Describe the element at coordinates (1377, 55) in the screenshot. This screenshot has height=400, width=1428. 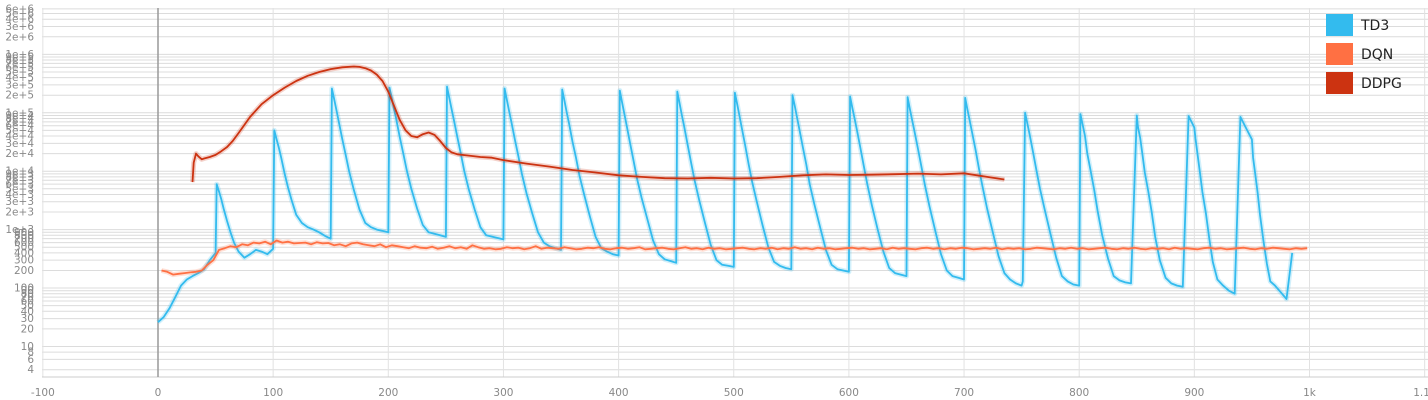
I see `legend-label: DQN` at that location.